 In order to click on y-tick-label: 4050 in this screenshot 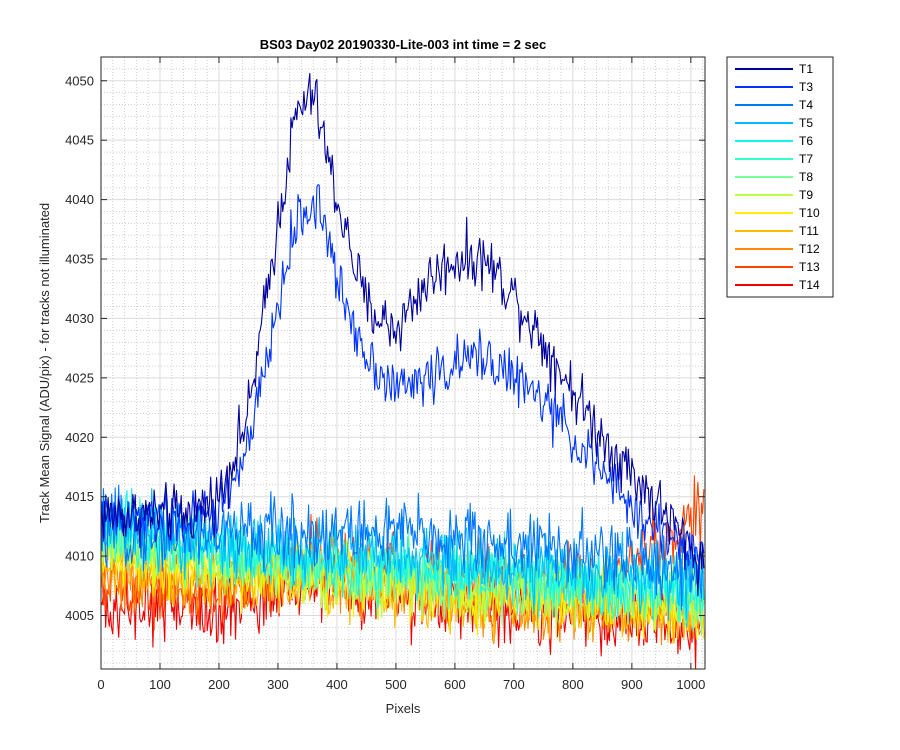, I will do `click(79, 80)`.